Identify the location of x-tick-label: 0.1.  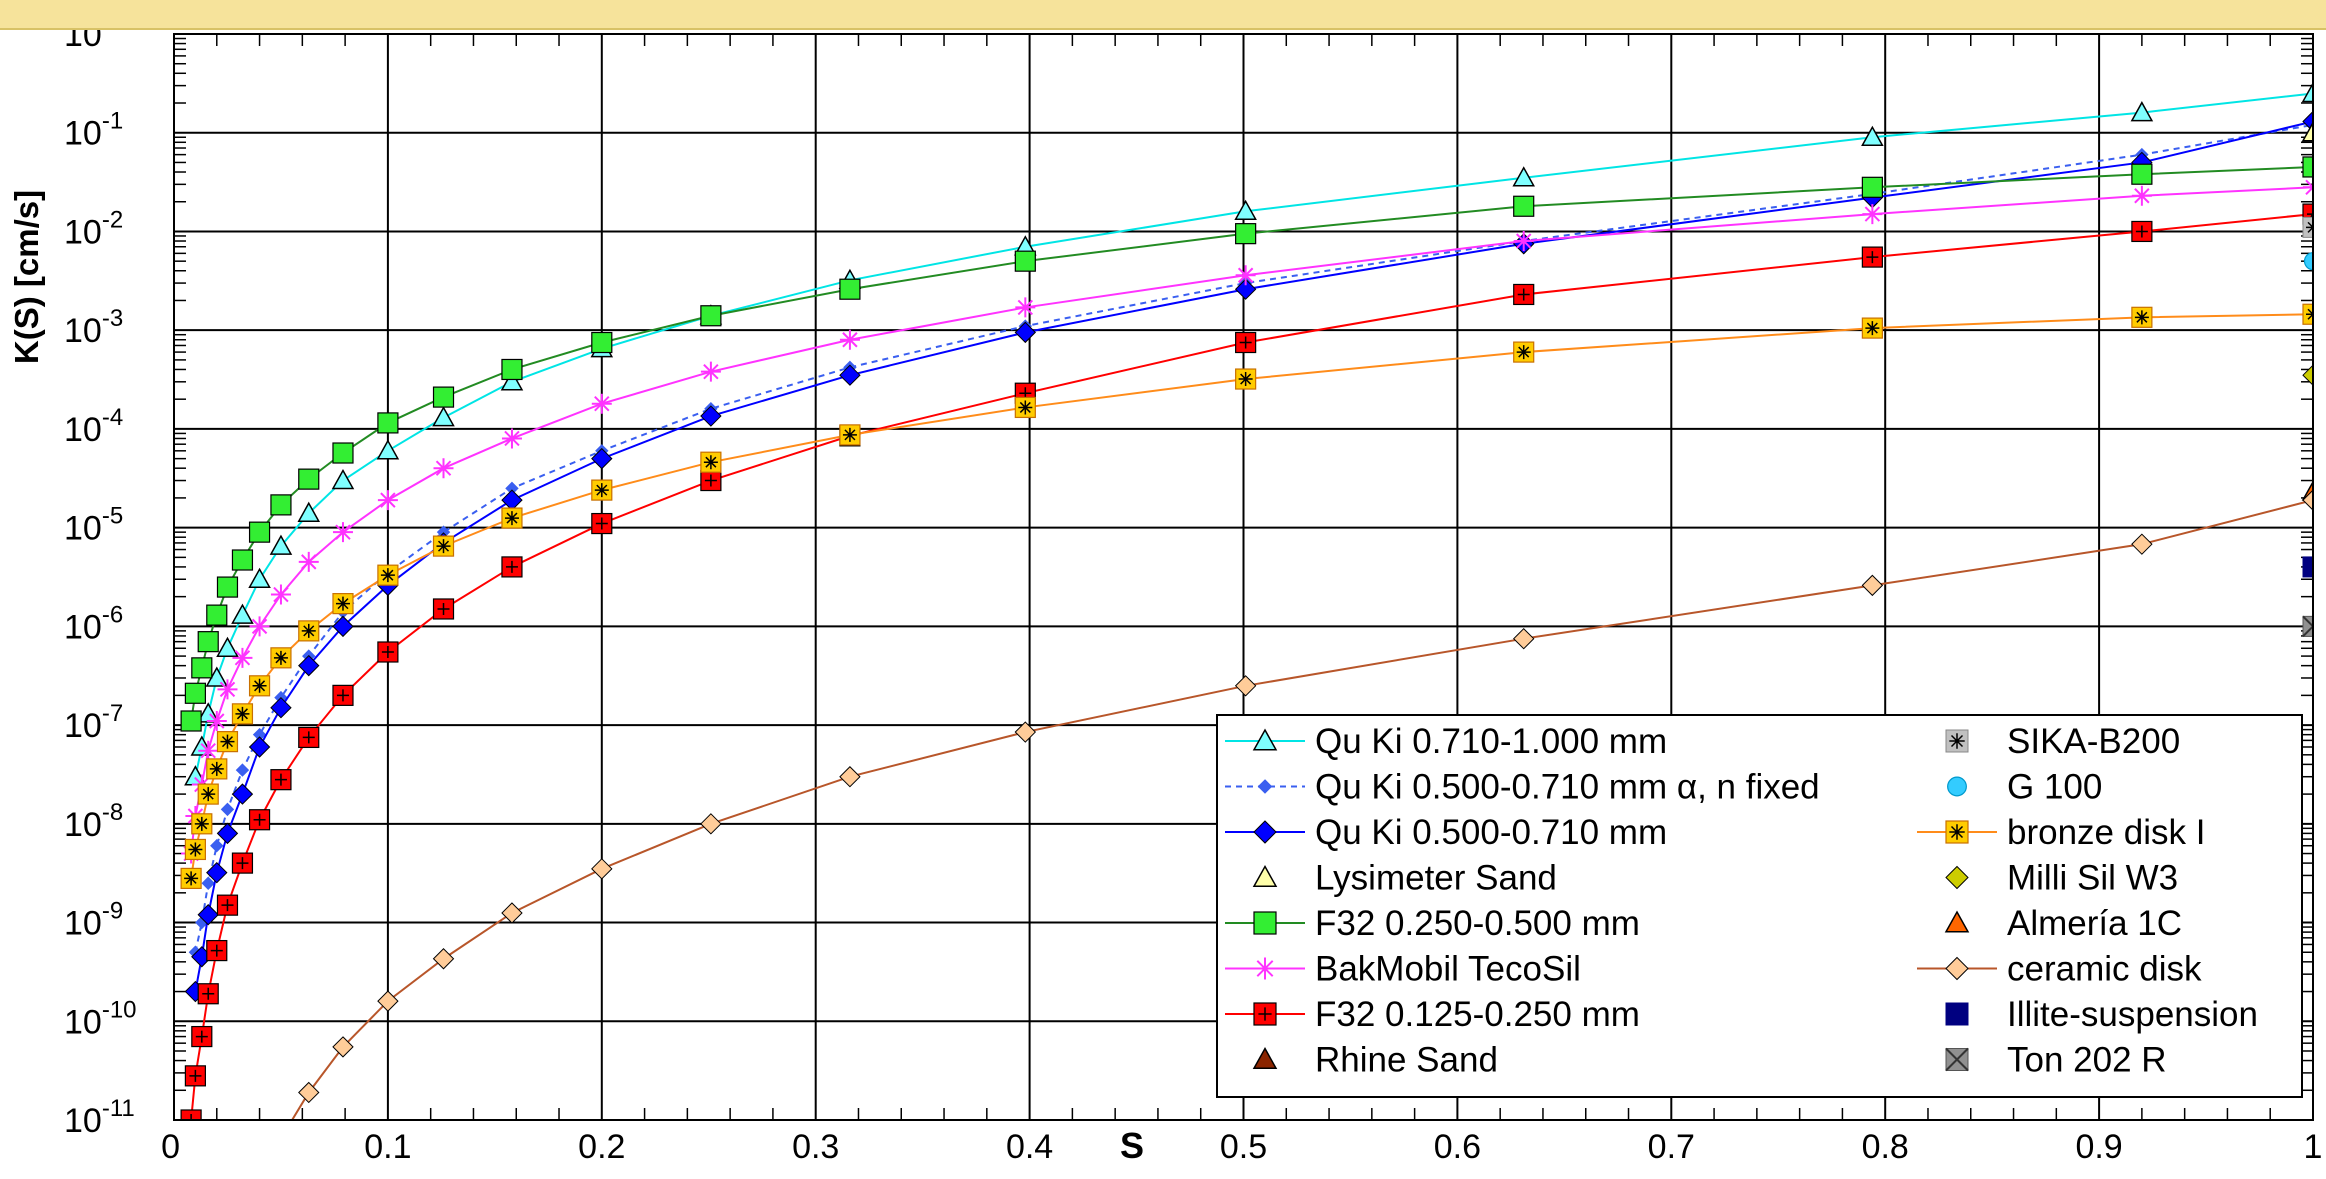
(387, 1147).